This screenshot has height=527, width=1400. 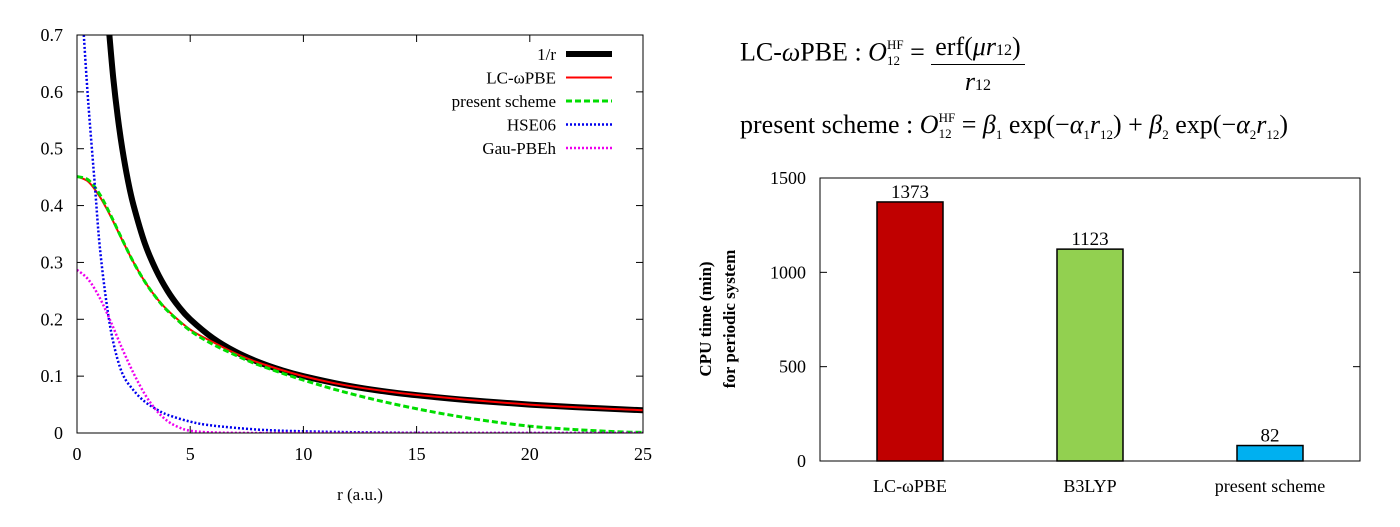 What do you see at coordinates (882, 59) in the screenshot?
I see `equation-lc-wpbe: LC-ωPBE : O HF 12 = erf(μr12) r12` at bounding box center [882, 59].